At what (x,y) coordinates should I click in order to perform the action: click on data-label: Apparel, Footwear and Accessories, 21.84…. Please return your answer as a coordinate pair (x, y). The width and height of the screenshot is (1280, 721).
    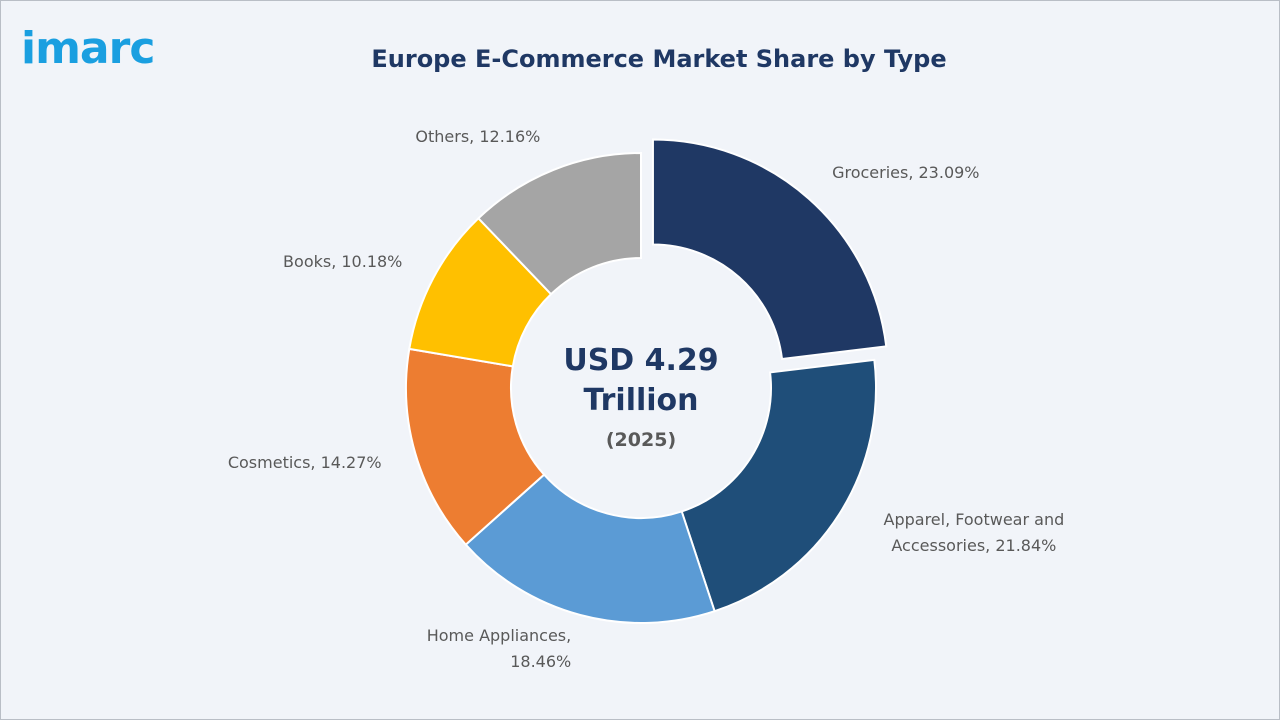
    Looking at the image, I should click on (974, 532).